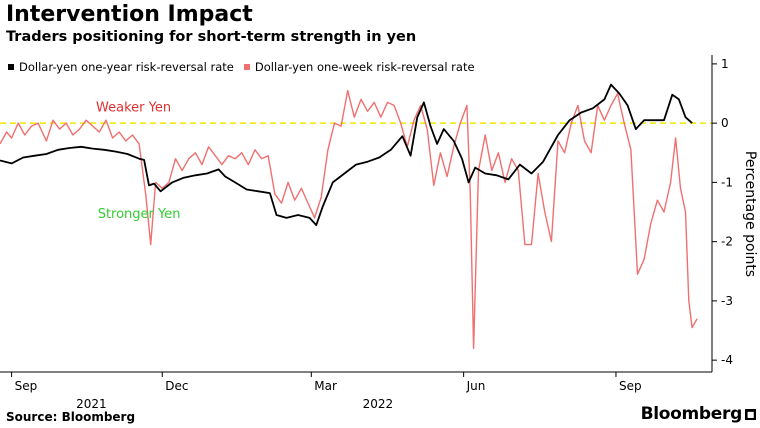  Describe the element at coordinates (71, 417) in the screenshot. I see `source-note: Source: Bloomberg` at that location.